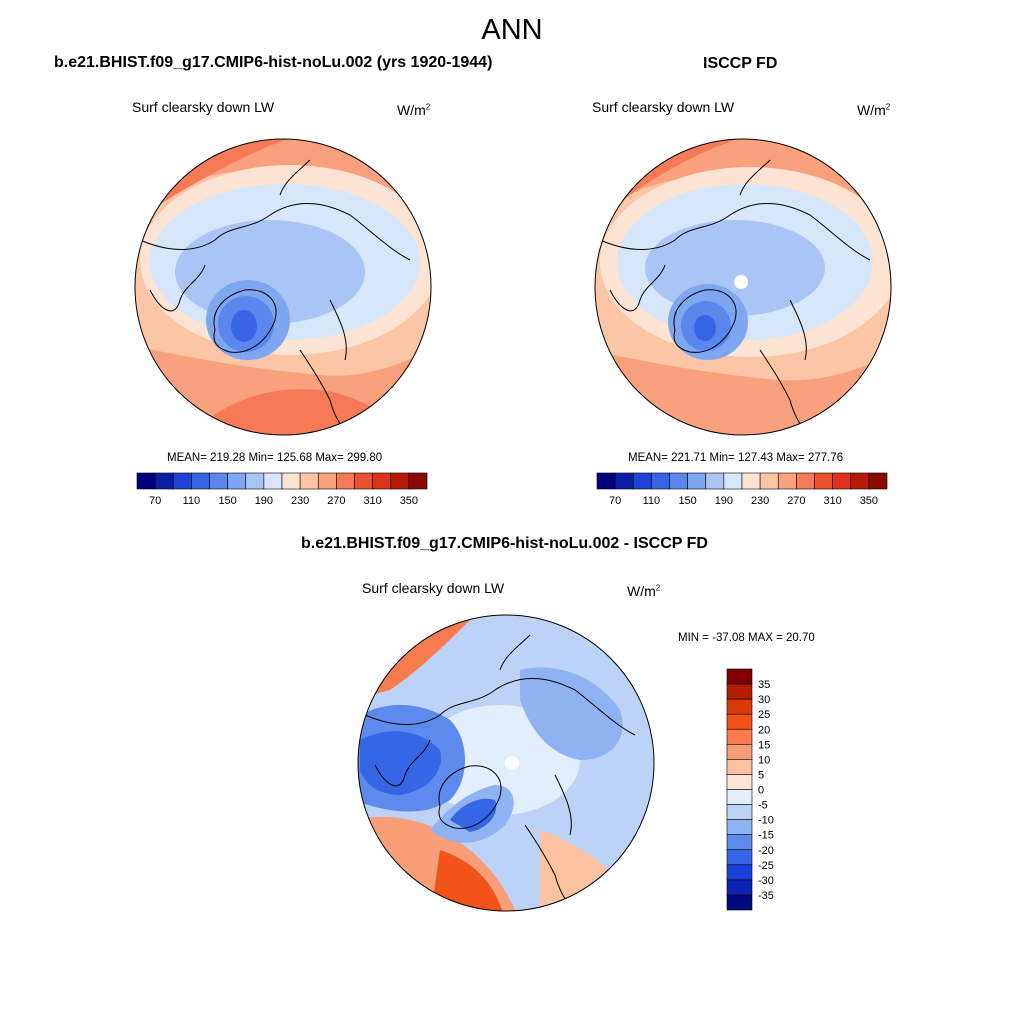  I want to click on colorbar-2-tick-label: 230, so click(760, 501).